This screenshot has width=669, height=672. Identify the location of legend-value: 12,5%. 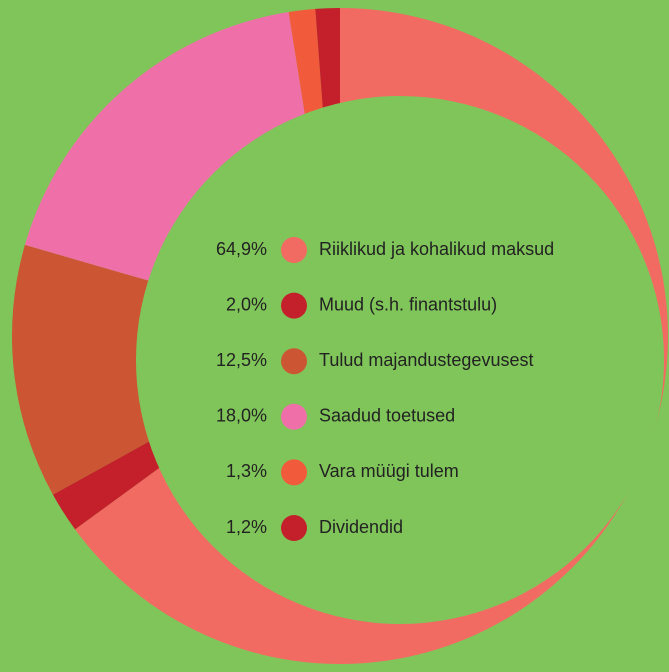
(241, 360).